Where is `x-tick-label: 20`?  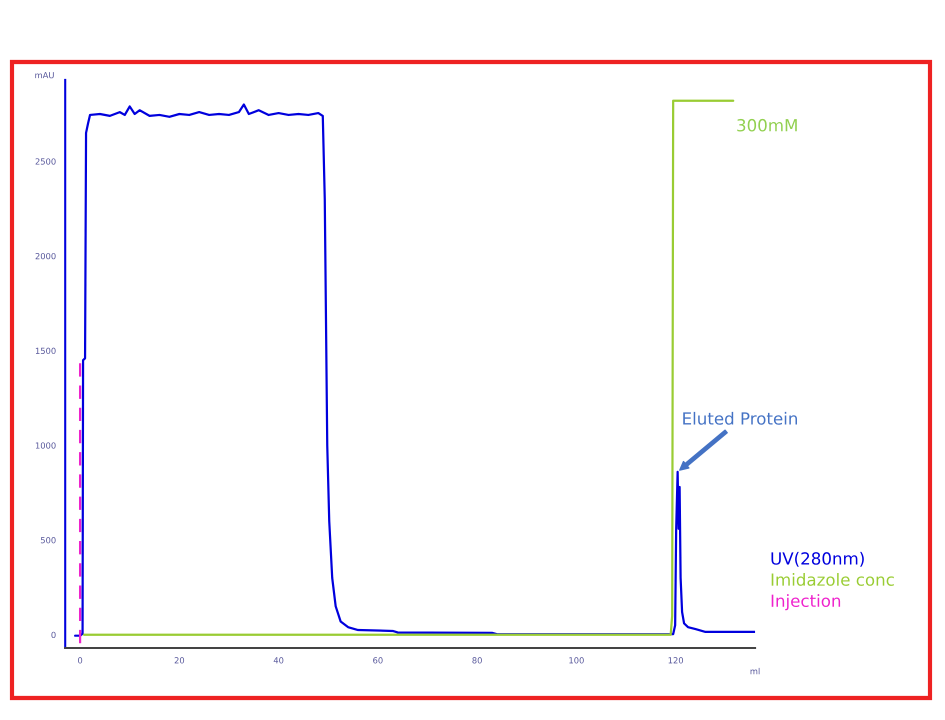
x-tick-label: 20 is located at coordinates (179, 660).